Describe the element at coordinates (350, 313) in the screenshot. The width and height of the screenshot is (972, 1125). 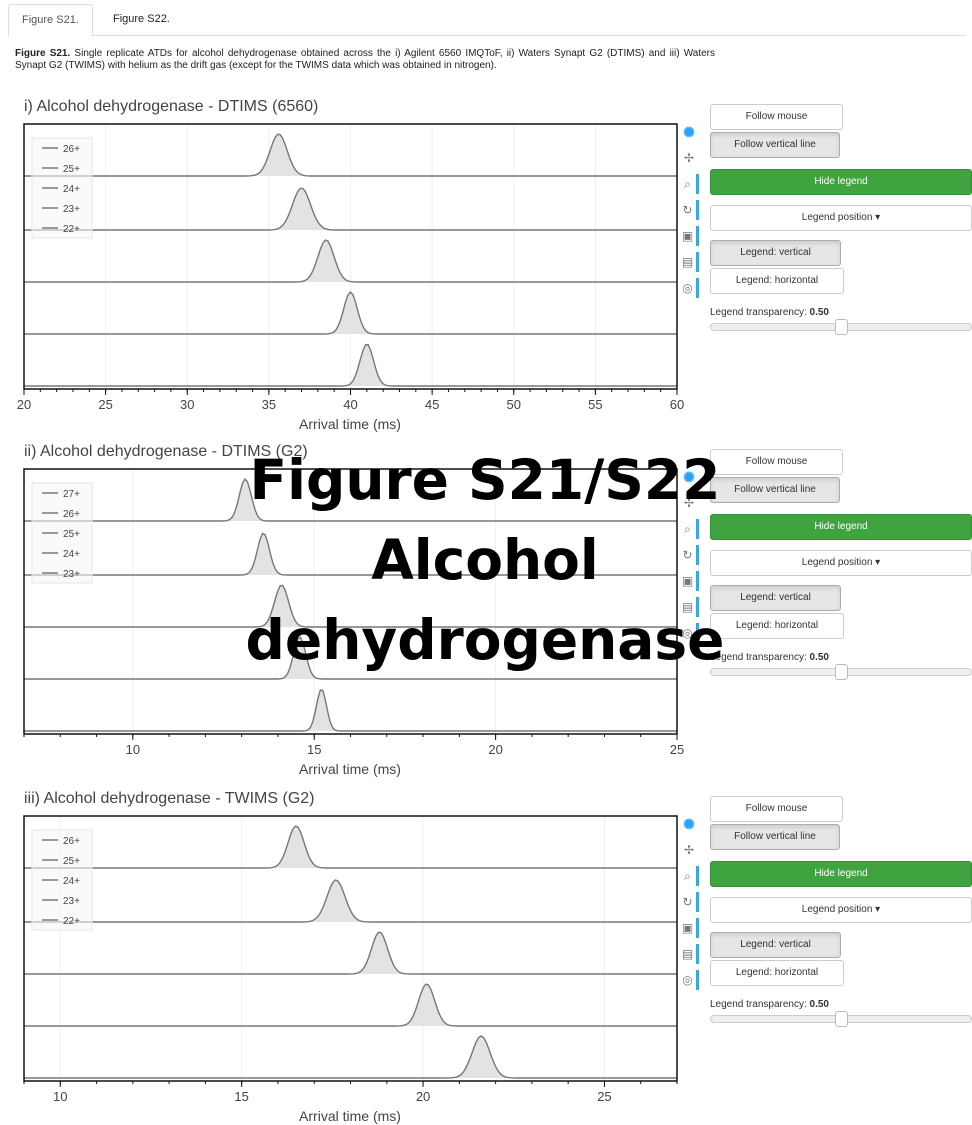
I see `trace-fill-23+` at that location.